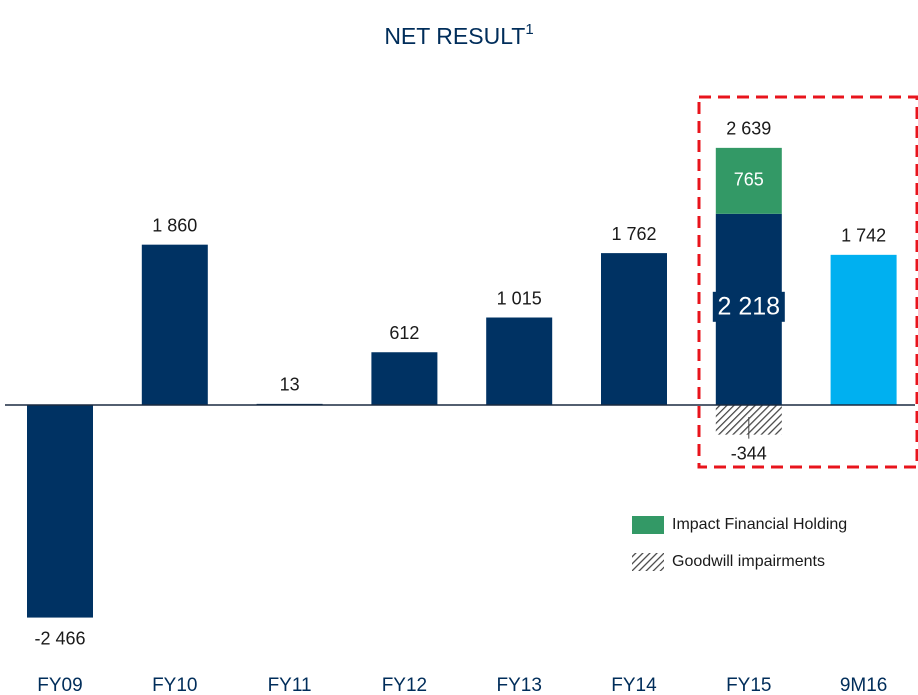  What do you see at coordinates (519, 298) in the screenshot?
I see `value-label: 1 015` at bounding box center [519, 298].